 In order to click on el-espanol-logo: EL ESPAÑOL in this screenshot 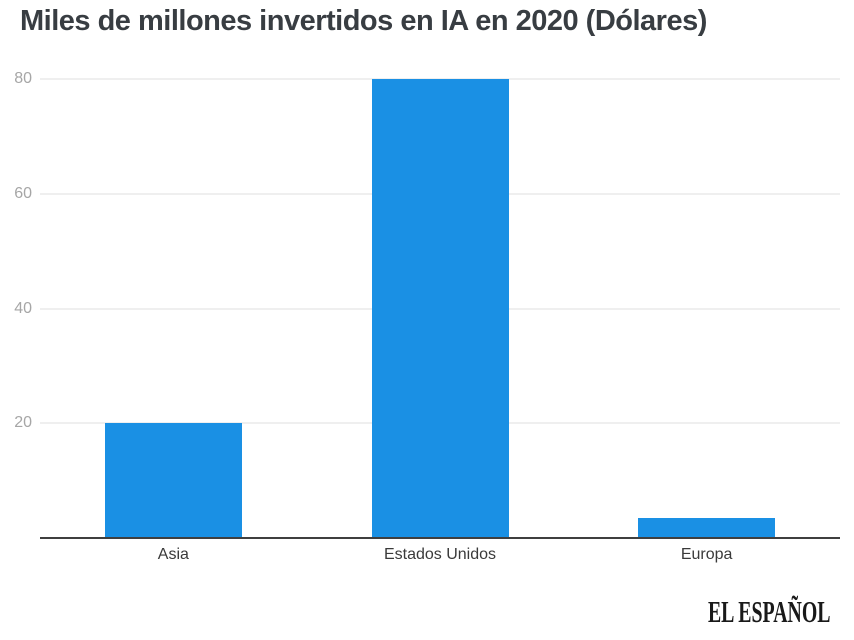, I will do `click(769, 611)`.